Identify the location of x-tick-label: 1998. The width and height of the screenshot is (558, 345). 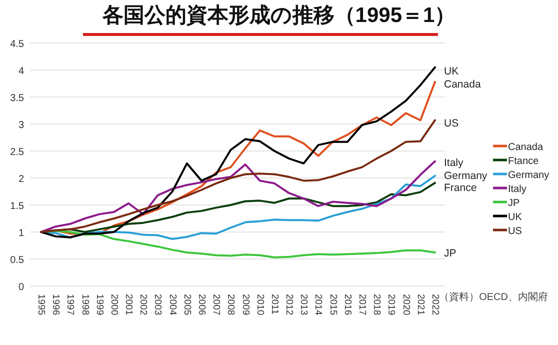
(84, 305).